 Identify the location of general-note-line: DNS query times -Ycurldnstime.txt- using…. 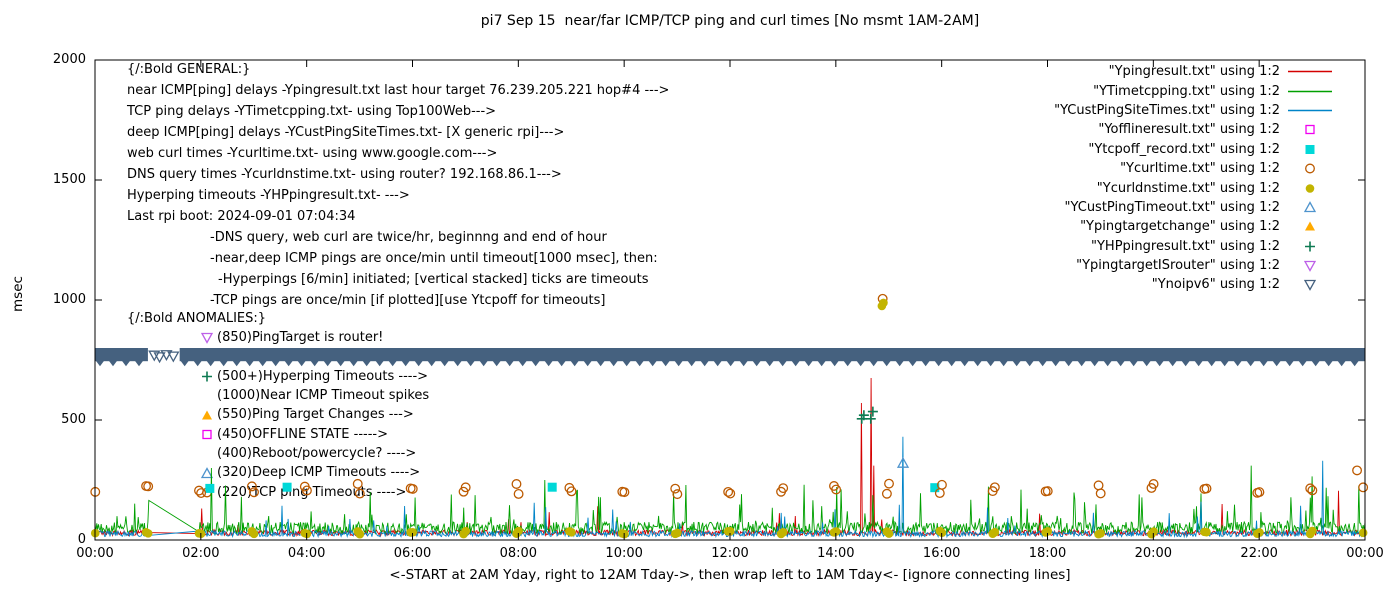
(344, 174).